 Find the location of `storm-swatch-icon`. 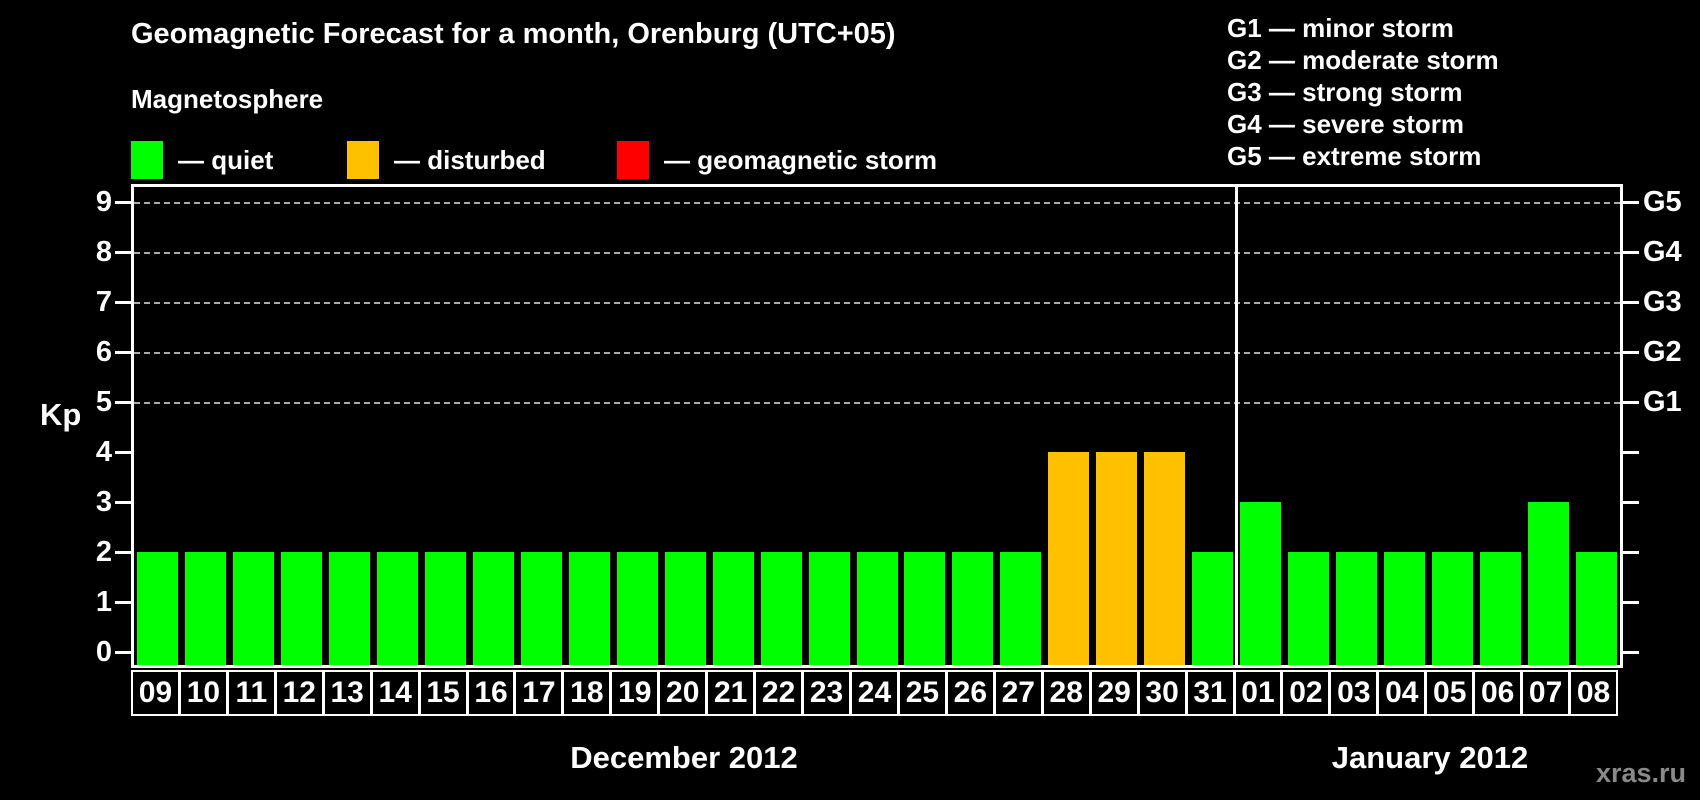

storm-swatch-icon is located at coordinates (633, 160).